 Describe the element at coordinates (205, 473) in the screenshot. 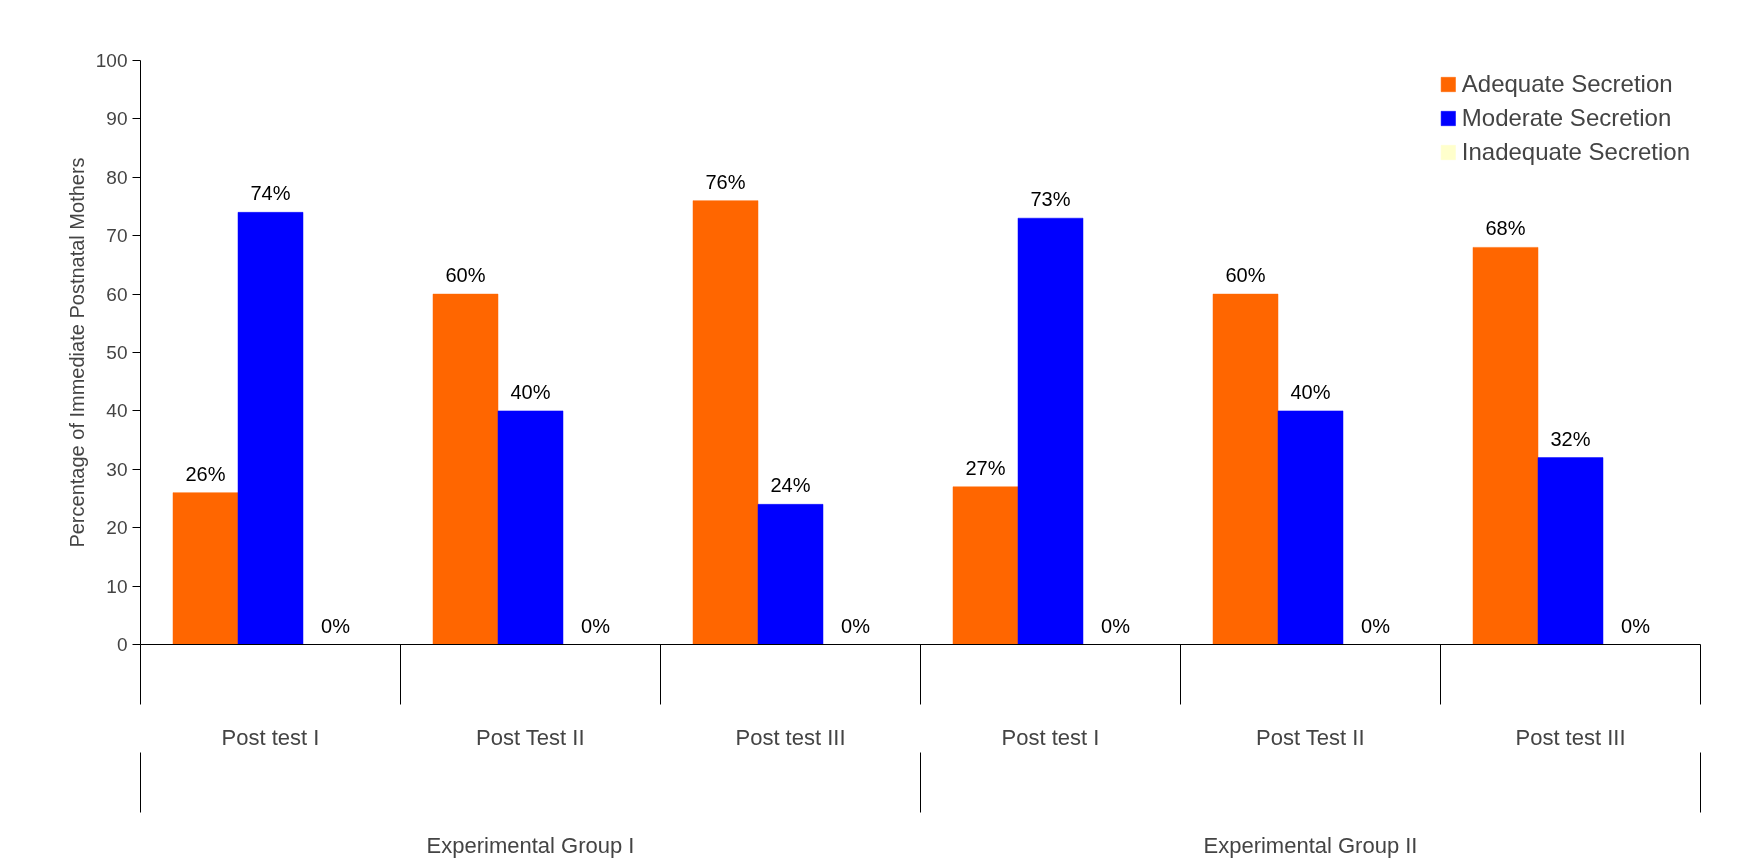

I see `data-label: 26%` at that location.